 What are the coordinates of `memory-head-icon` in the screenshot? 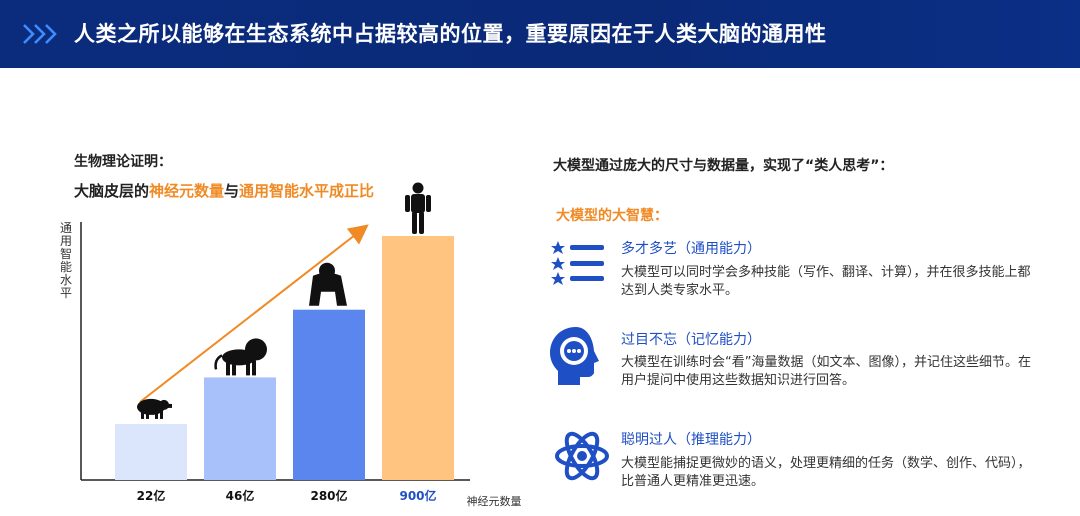 It's located at (574, 356).